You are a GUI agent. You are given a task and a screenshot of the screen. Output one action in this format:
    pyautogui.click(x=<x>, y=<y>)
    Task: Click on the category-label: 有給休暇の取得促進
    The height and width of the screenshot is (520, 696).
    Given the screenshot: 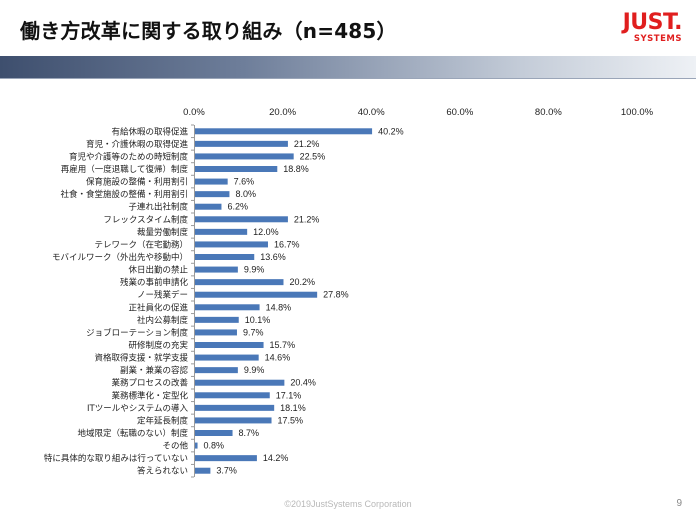 What is the action you would take?
    pyautogui.click(x=149, y=131)
    